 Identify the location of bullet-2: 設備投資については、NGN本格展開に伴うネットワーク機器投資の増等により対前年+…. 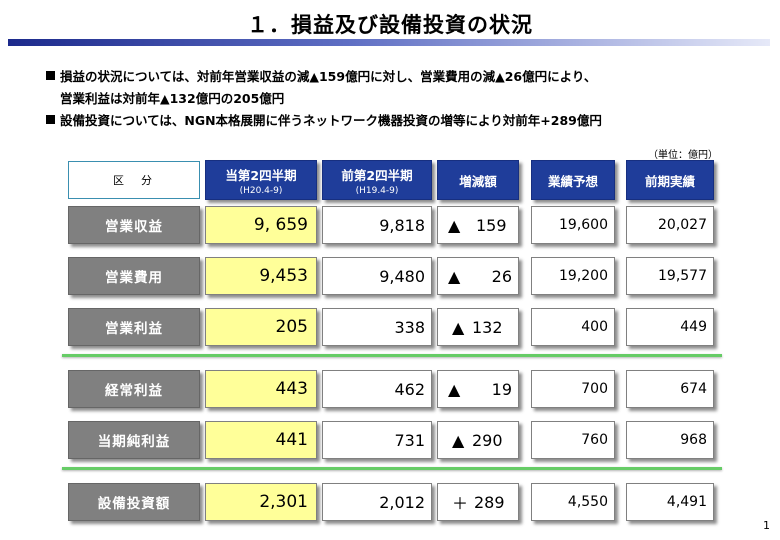
(324, 119).